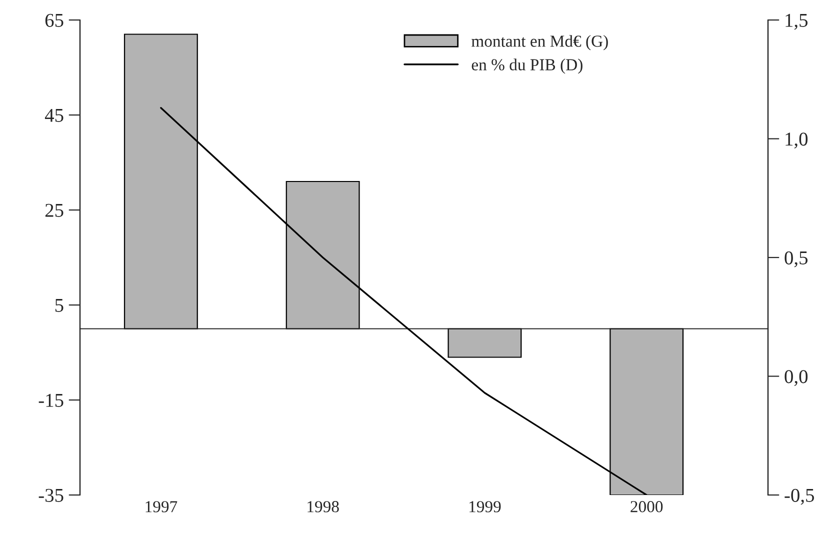 Image resolution: width=830 pixels, height=535 pixels. Describe the element at coordinates (162, 506) in the screenshot. I see `x-tick-label: 1997` at that location.